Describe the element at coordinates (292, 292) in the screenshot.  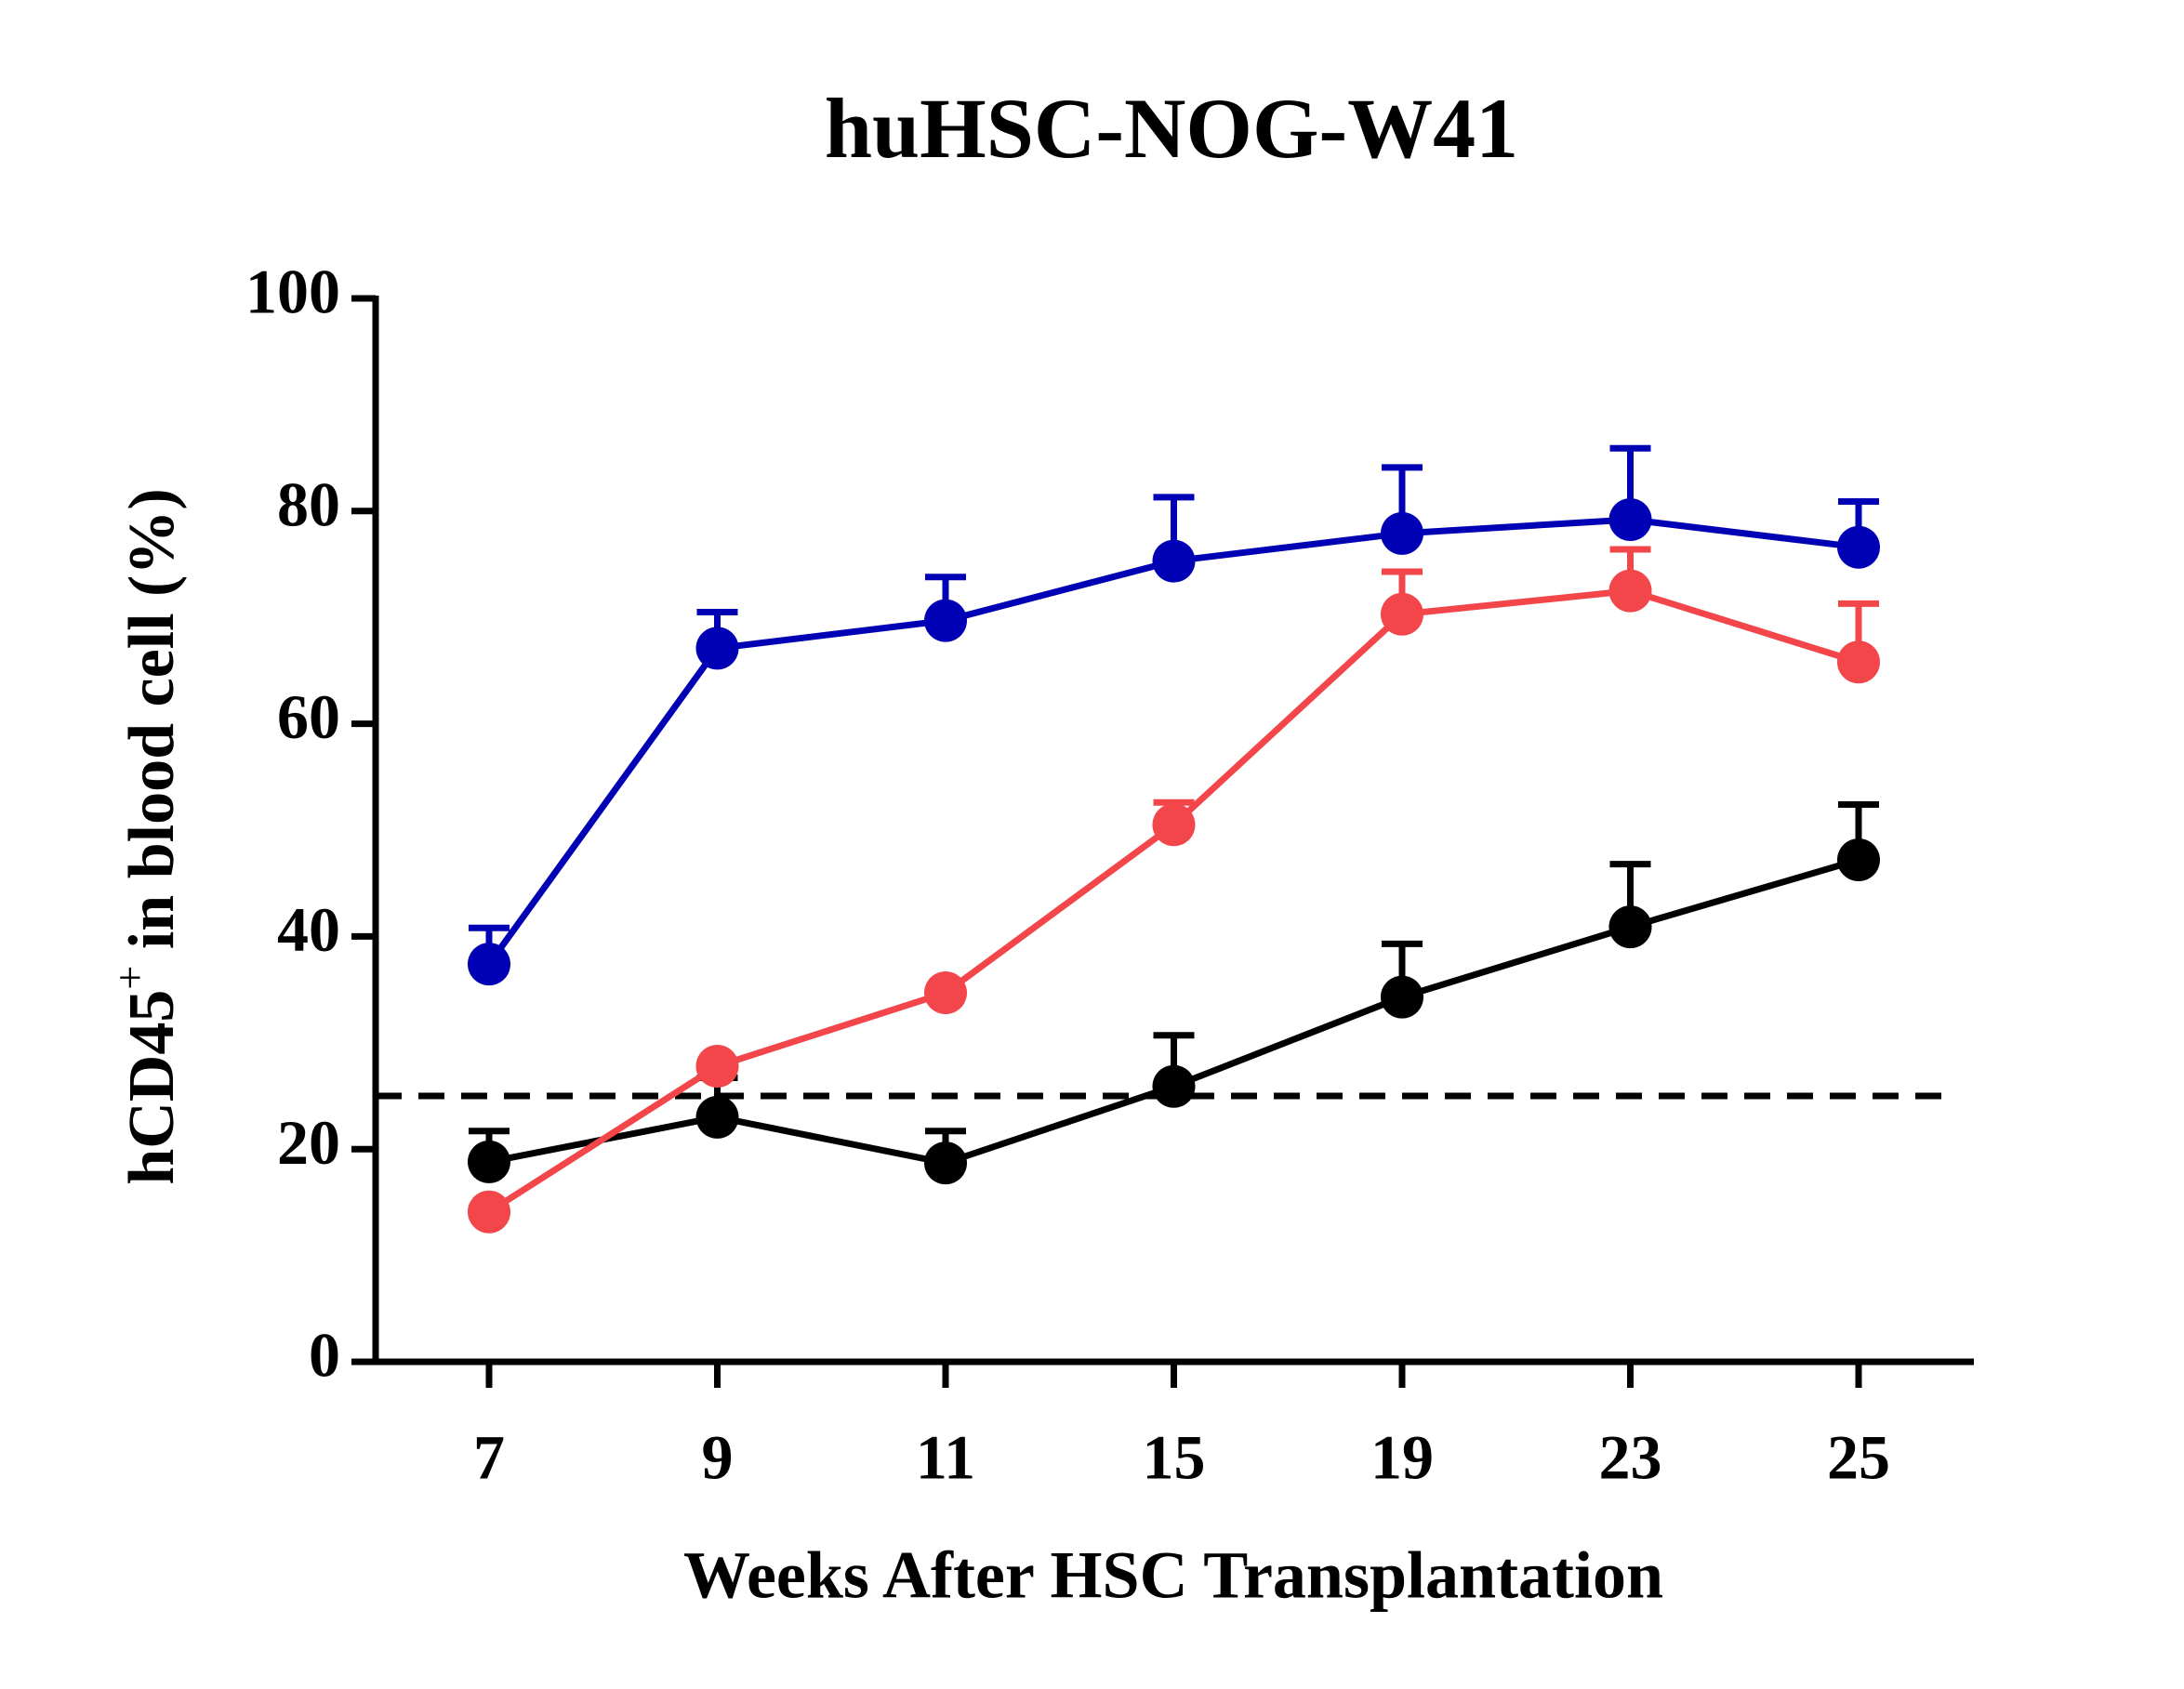
I see `y-tick-label: 100` at that location.